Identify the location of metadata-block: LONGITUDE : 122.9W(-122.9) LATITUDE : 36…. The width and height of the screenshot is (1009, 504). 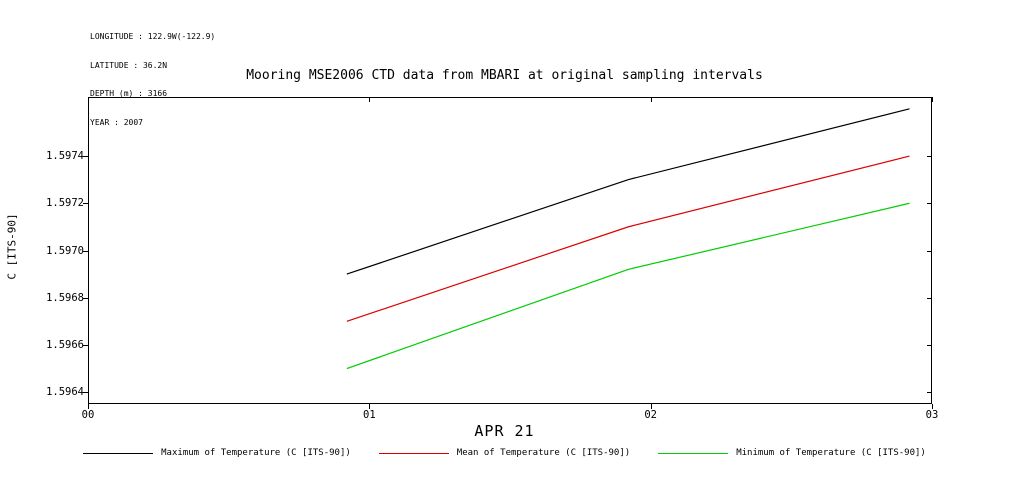
(152, 79).